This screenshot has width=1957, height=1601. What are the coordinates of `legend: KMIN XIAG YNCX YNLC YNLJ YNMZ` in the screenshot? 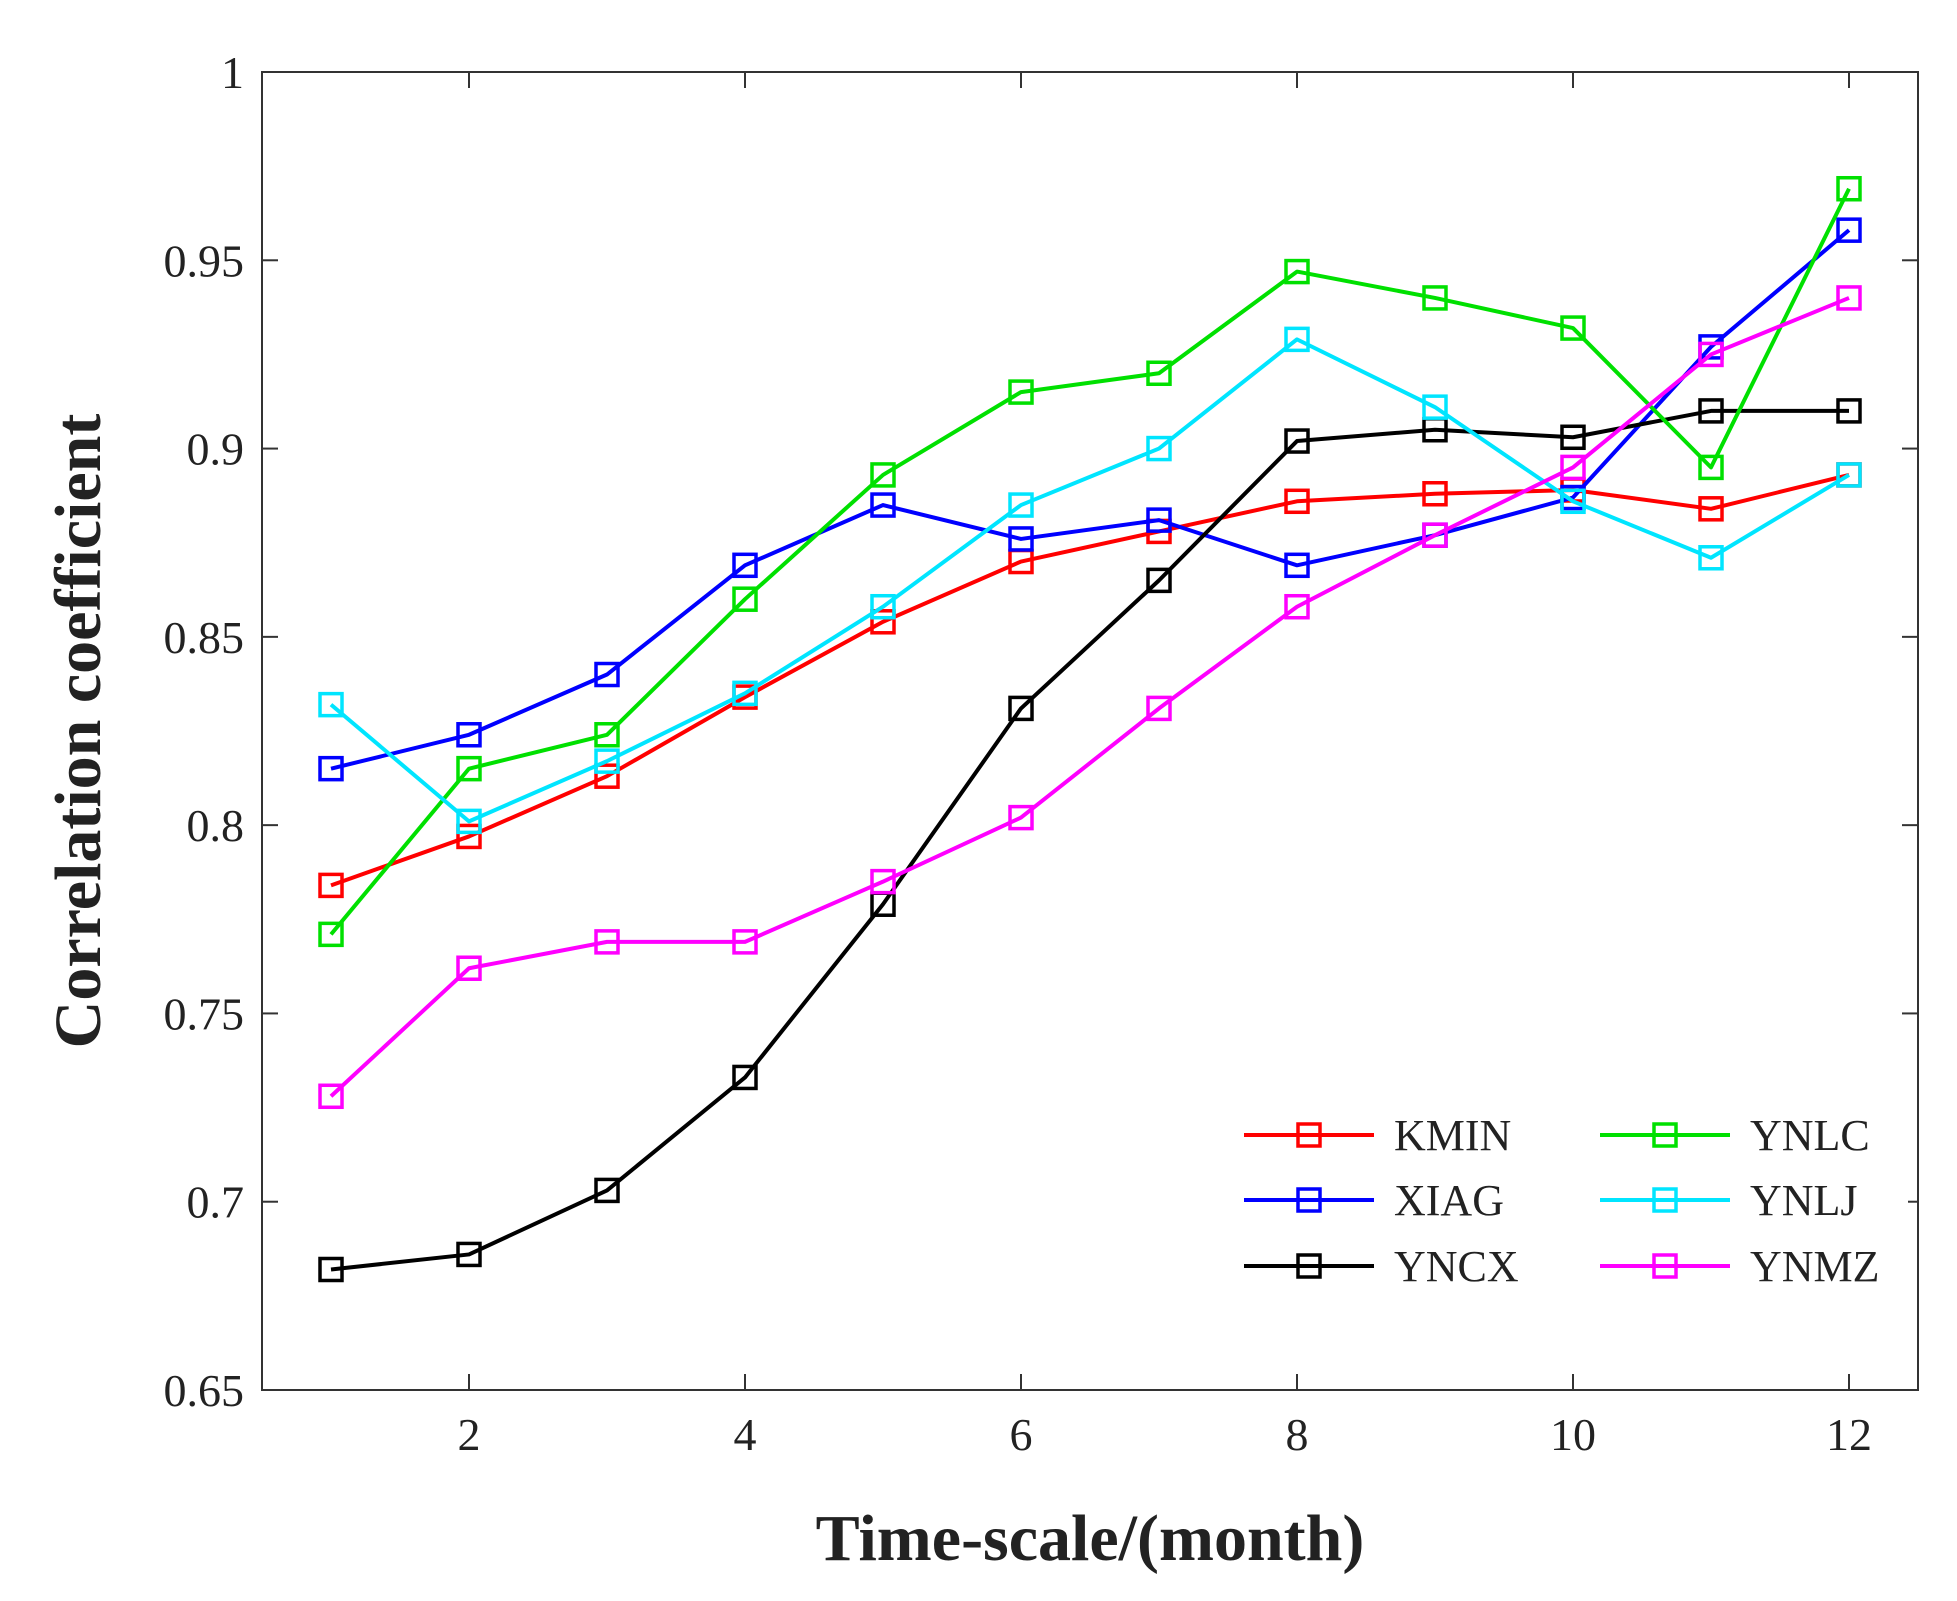 It's located at (1568, 1200).